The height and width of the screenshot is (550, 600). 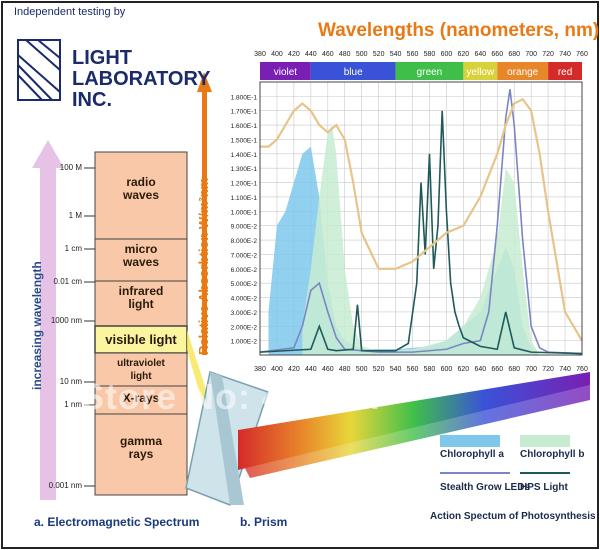 I want to click on band-label: micro waves, so click(x=141, y=255).